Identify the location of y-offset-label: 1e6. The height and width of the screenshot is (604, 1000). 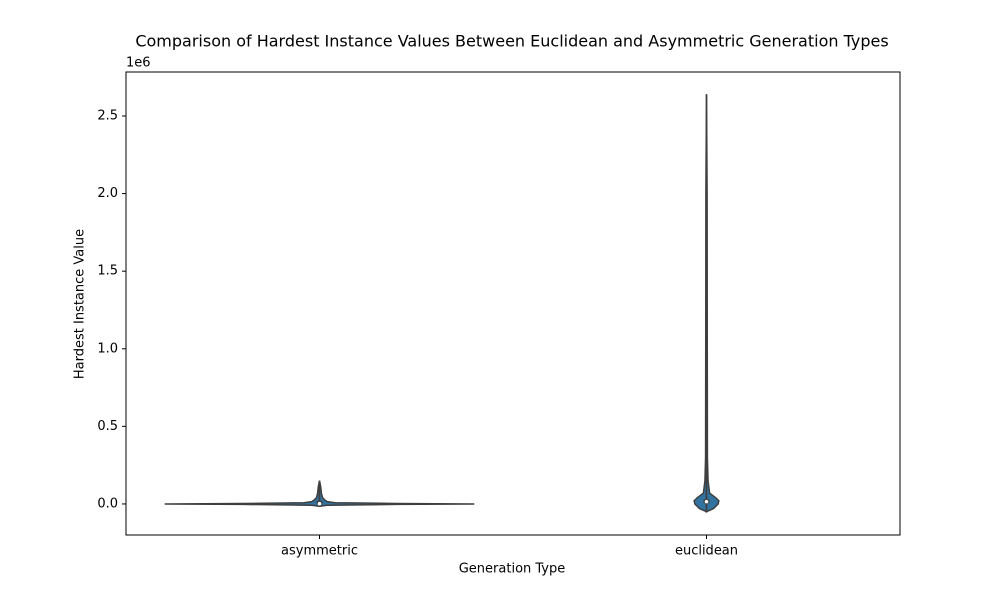
(138, 63).